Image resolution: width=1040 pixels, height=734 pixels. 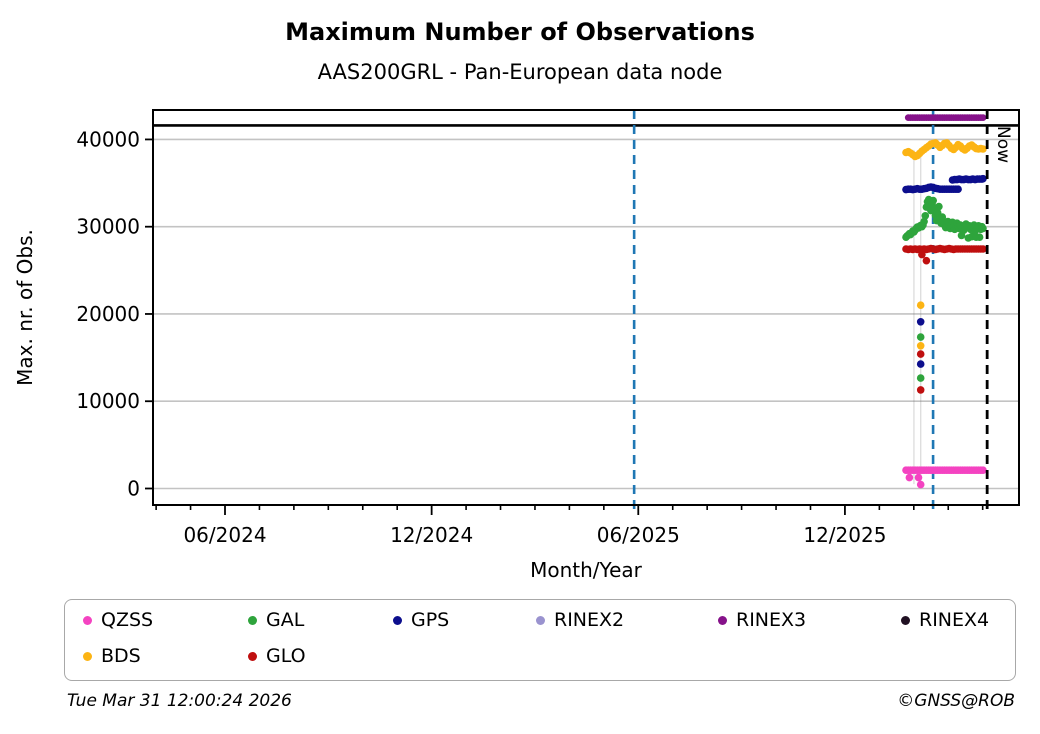 What do you see at coordinates (133, 489) in the screenshot?
I see `svg-text: 0` at bounding box center [133, 489].